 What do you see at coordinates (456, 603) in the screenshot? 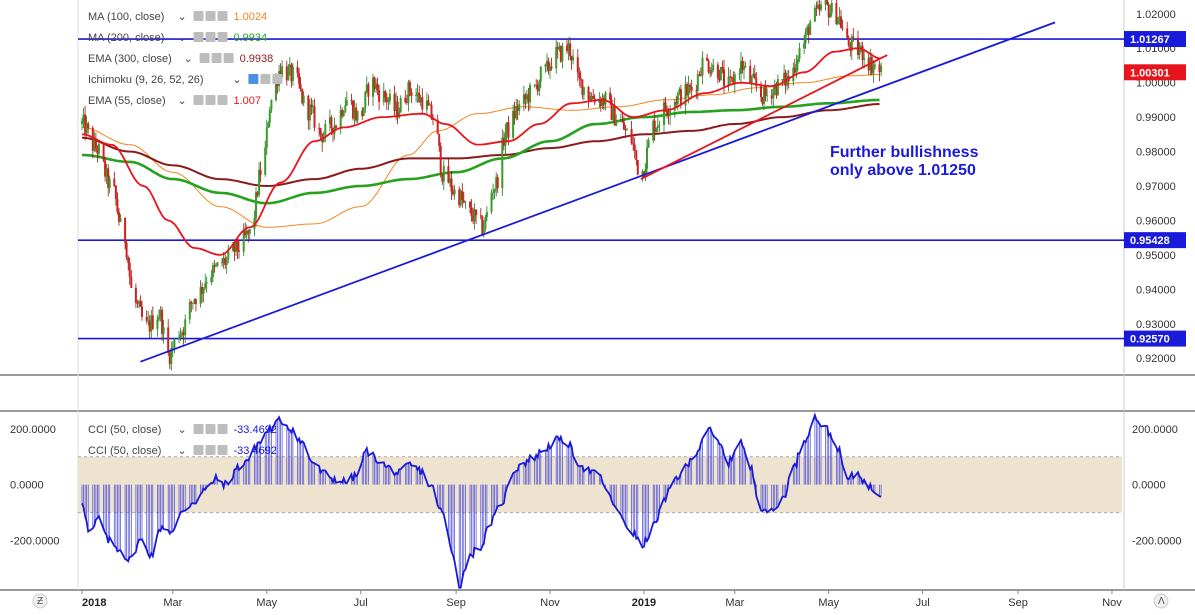
I see `time-tick-label: Sep` at bounding box center [456, 603].